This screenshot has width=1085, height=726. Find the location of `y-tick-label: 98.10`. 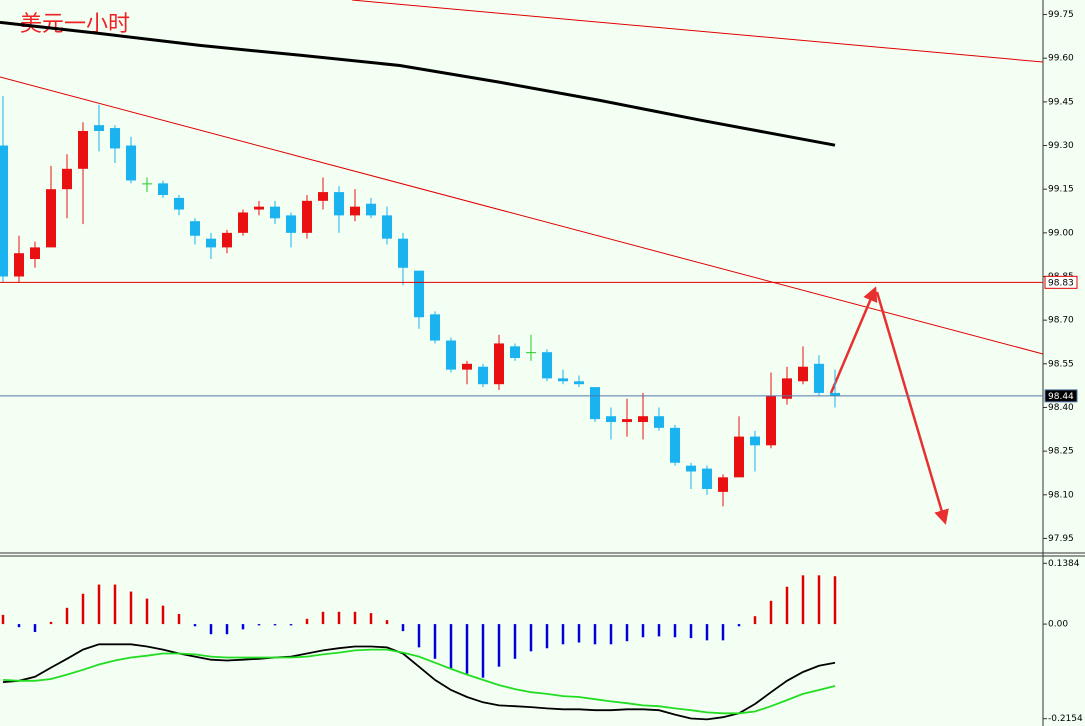

y-tick-label: 98.10 is located at coordinates (1061, 495).